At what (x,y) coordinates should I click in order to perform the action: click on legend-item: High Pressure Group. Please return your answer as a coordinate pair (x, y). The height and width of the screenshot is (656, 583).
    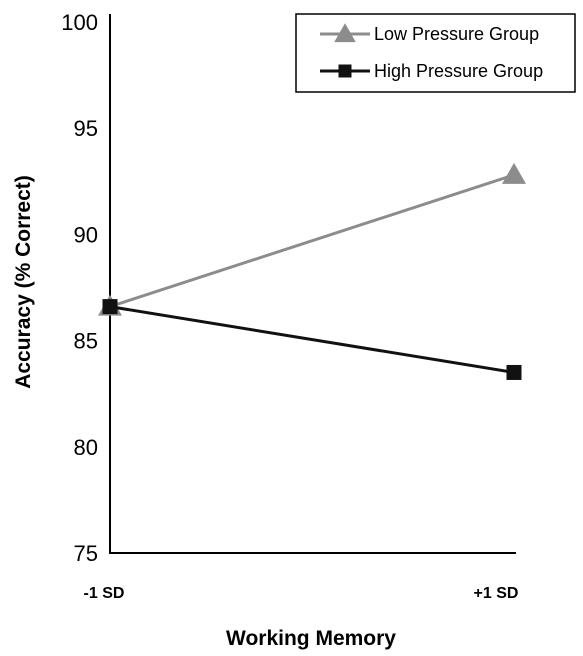
    Looking at the image, I should click on (431, 71).